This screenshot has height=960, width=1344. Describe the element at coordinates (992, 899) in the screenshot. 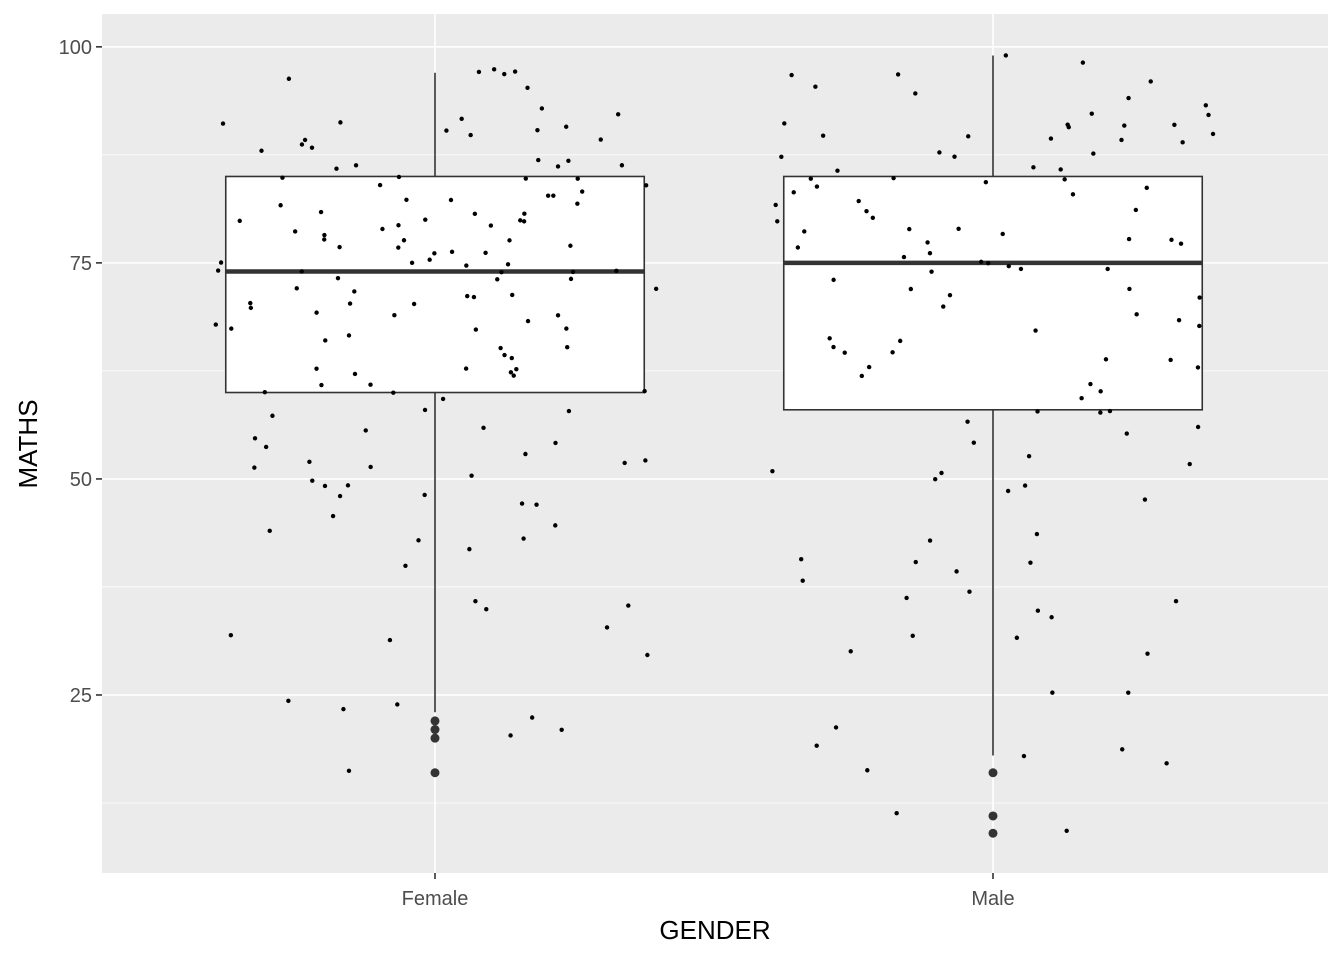

I see `x-tick-label: Male` at that location.